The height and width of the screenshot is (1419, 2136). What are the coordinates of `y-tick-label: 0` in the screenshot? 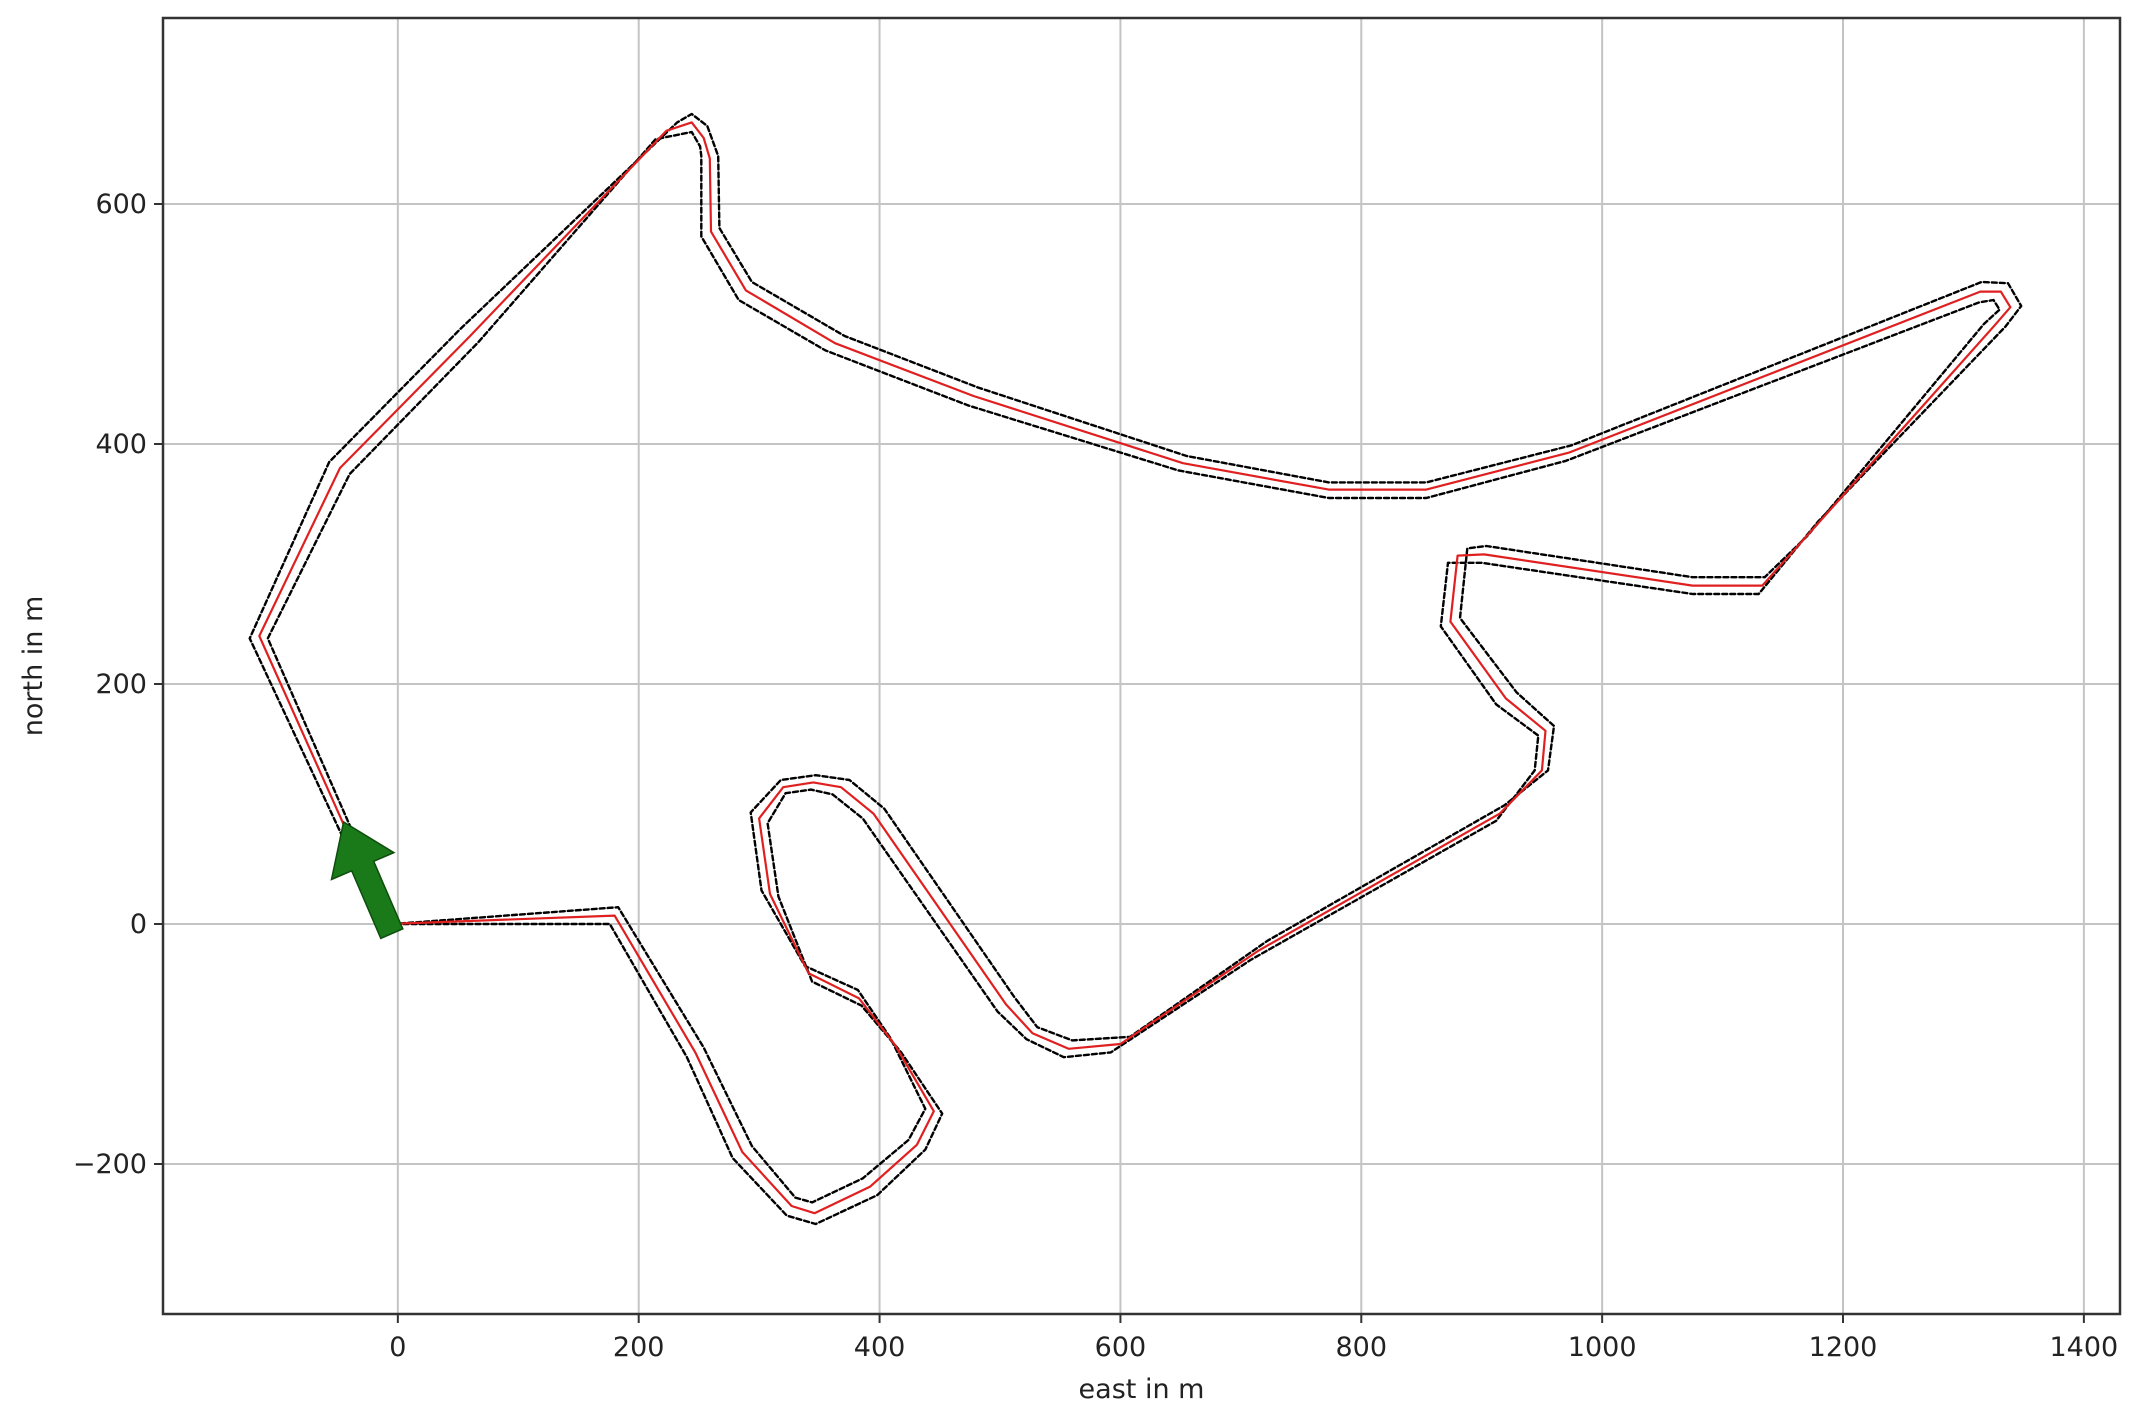 It's located at (138, 924).